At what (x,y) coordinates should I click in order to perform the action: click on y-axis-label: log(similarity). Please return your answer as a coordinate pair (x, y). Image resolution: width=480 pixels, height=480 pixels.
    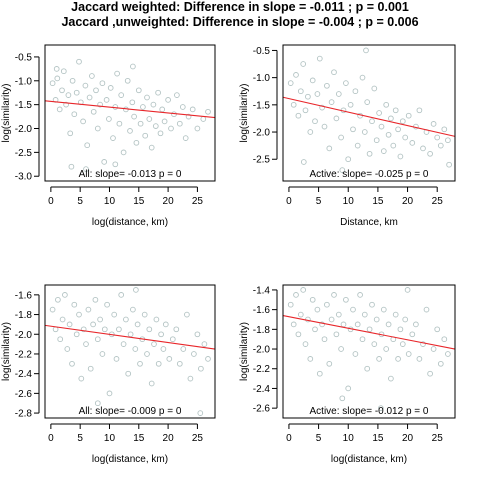
    Looking at the image, I should click on (244, 113).